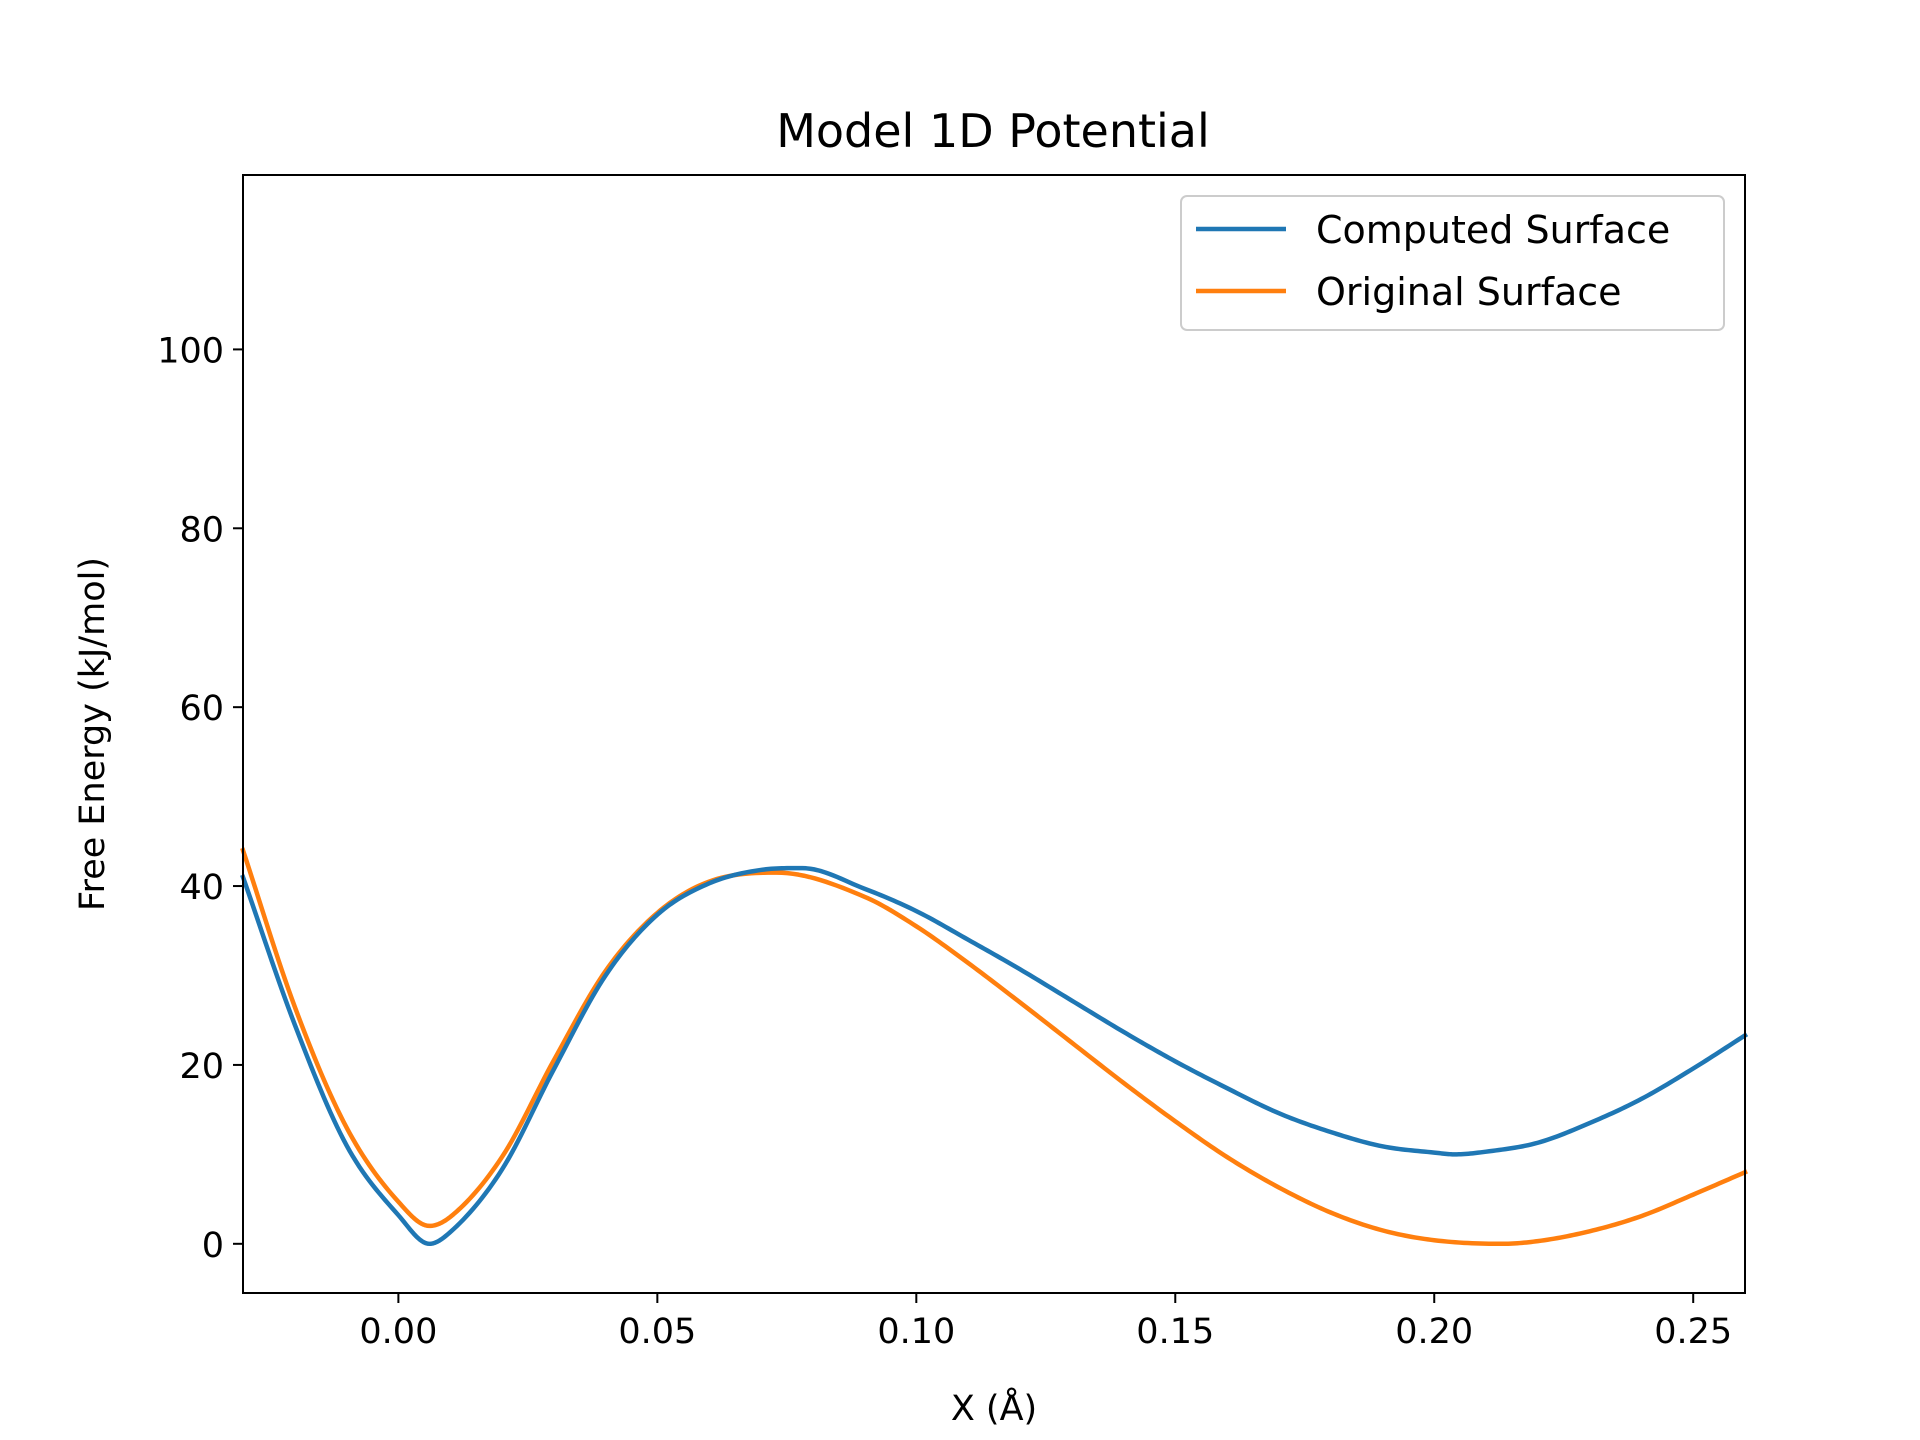  I want to click on x-axis: 0.00 0.05 0.10 0.15 0.20 0.25, so click(1045, 1322).